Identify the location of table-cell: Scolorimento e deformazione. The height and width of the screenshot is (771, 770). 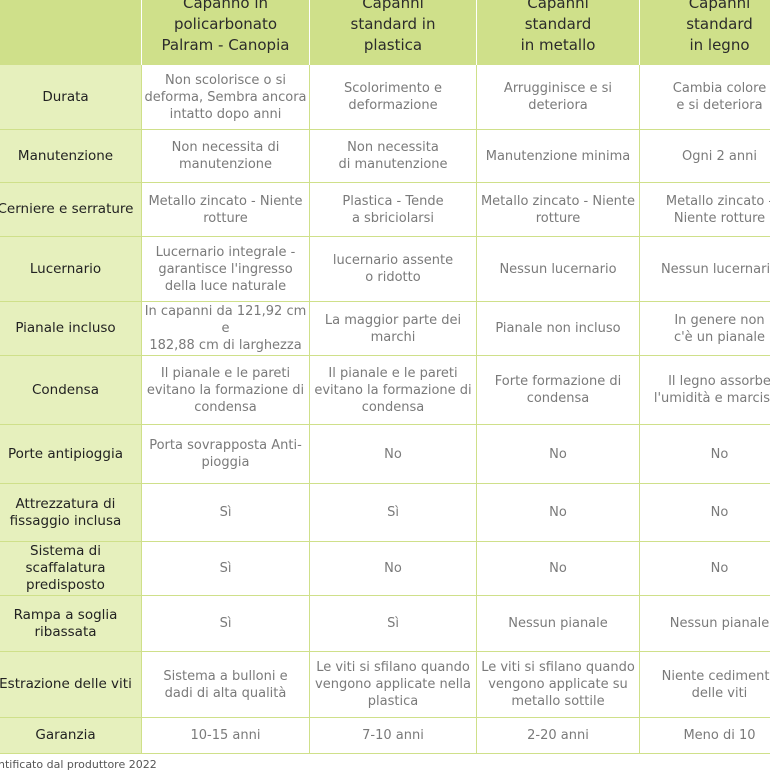
(393, 97).